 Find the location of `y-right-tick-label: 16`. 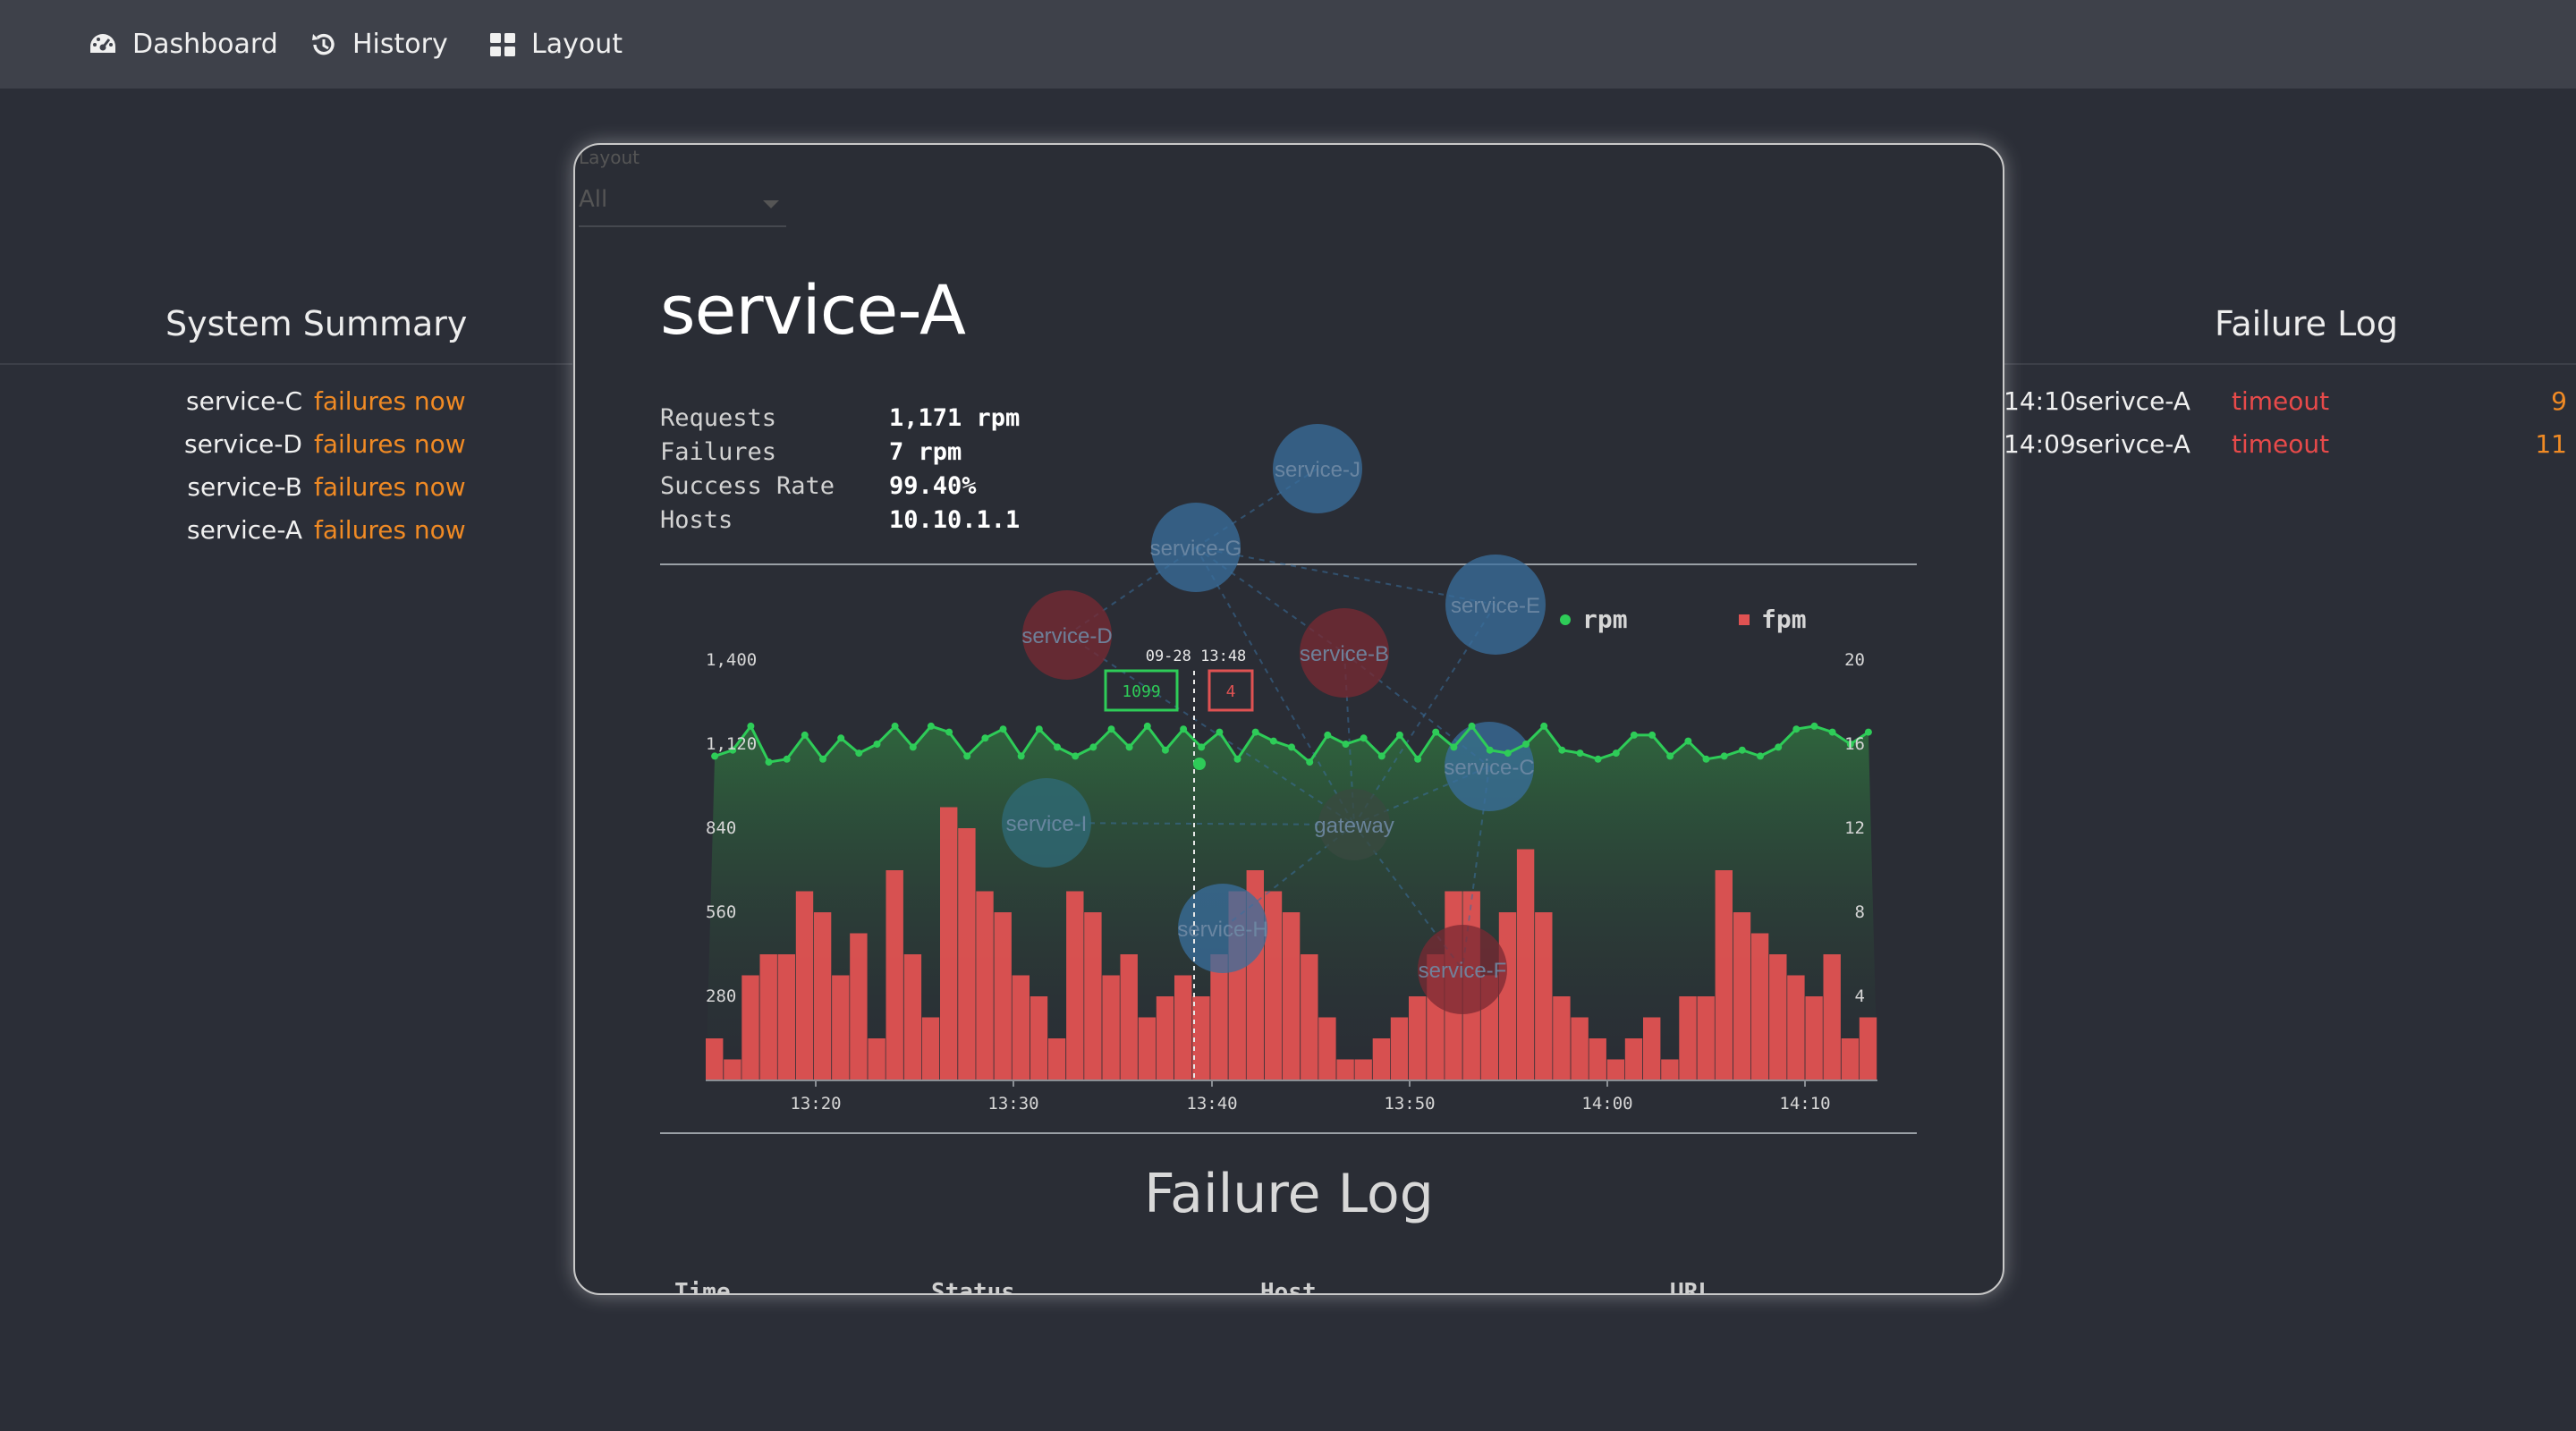

y-right-tick-label: 16 is located at coordinates (1854, 744).